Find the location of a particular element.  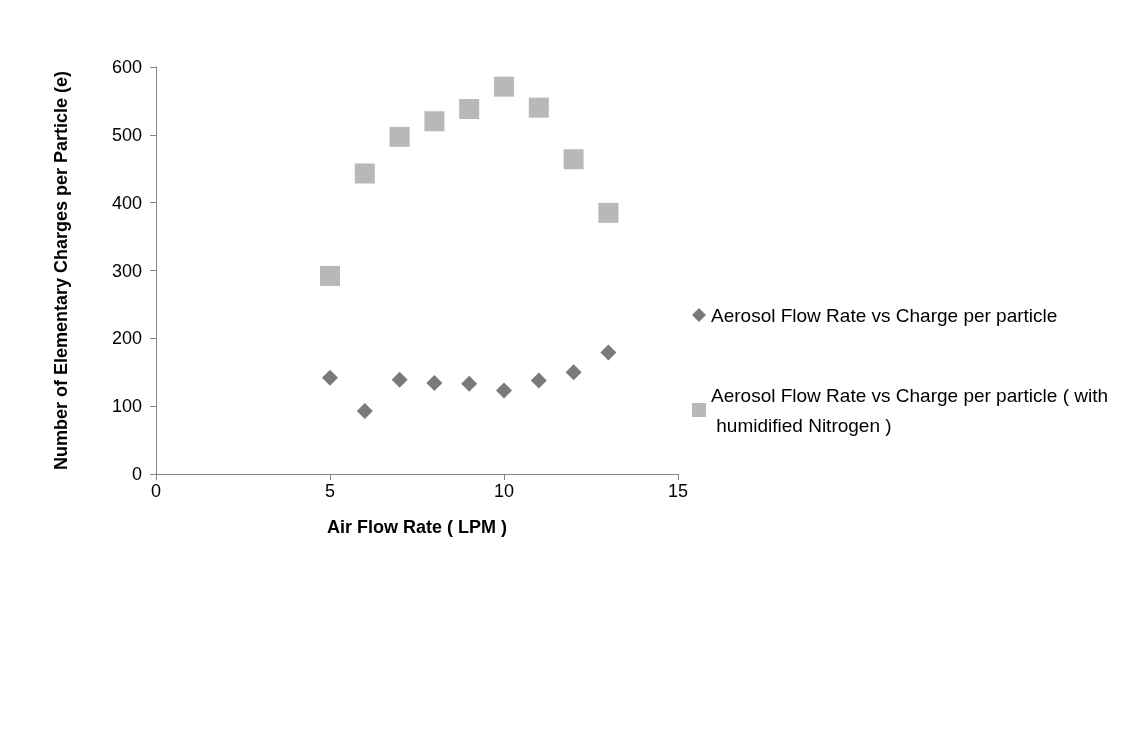

y-tick-label: 100 is located at coordinates (126, 406).